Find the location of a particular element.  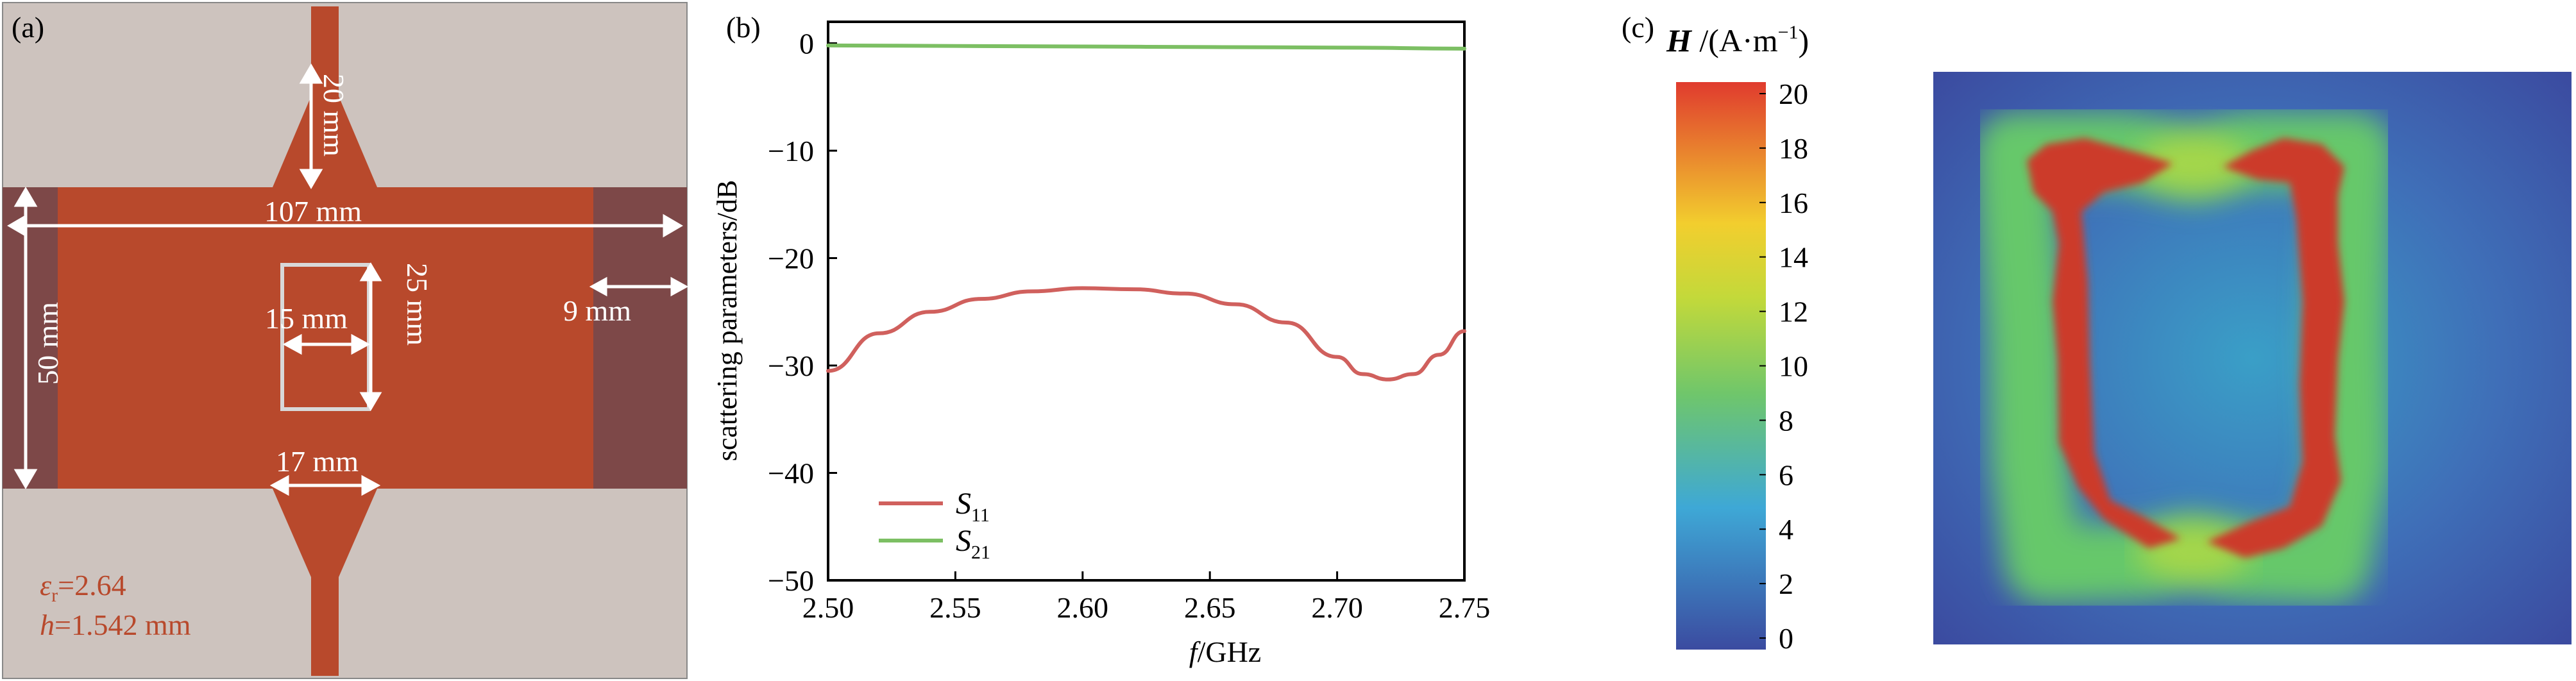

colorbar-tick-label: 16 is located at coordinates (1793, 203).